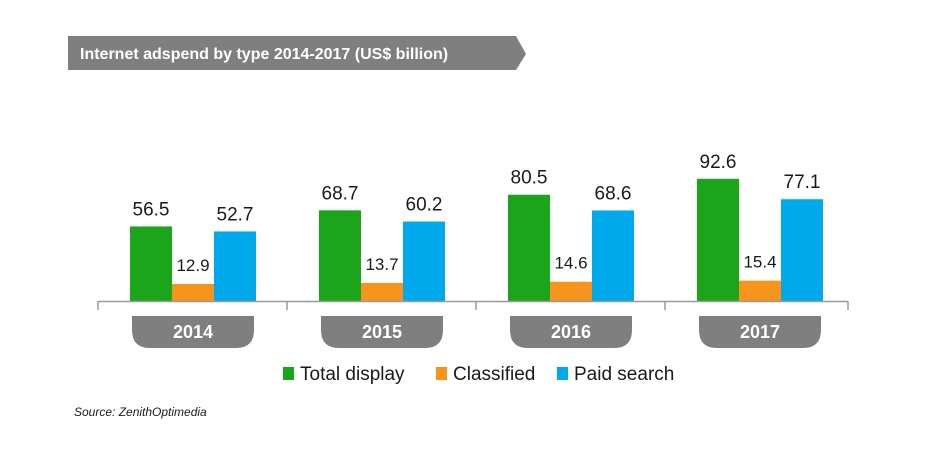 The height and width of the screenshot is (449, 940). Describe the element at coordinates (473, 305) in the screenshot. I see `x-axis` at that location.